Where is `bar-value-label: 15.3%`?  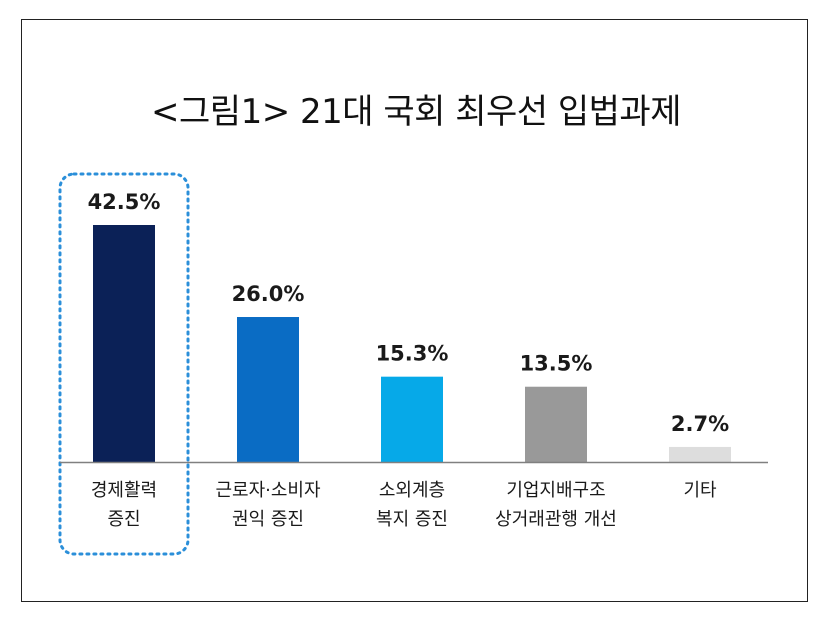 bar-value-label: 15.3% is located at coordinates (412, 354).